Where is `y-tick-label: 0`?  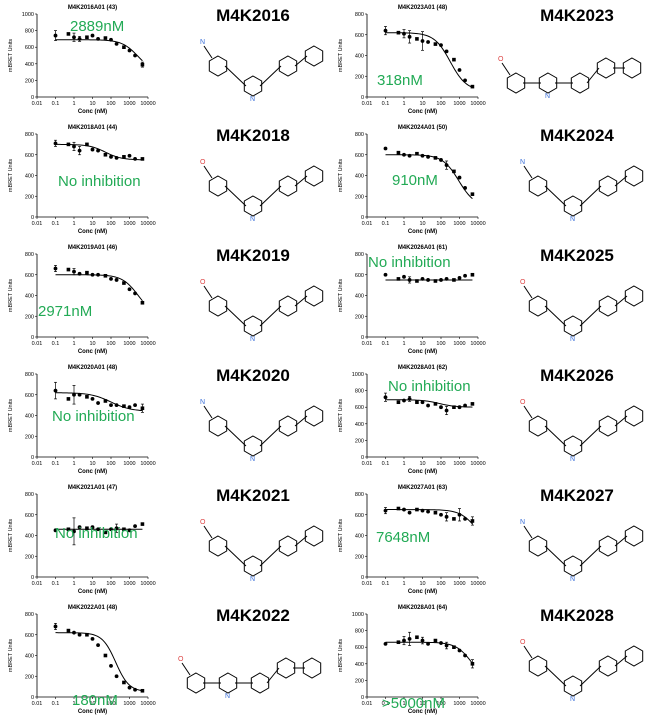
y-tick-label: 0 is located at coordinates (32, 698).